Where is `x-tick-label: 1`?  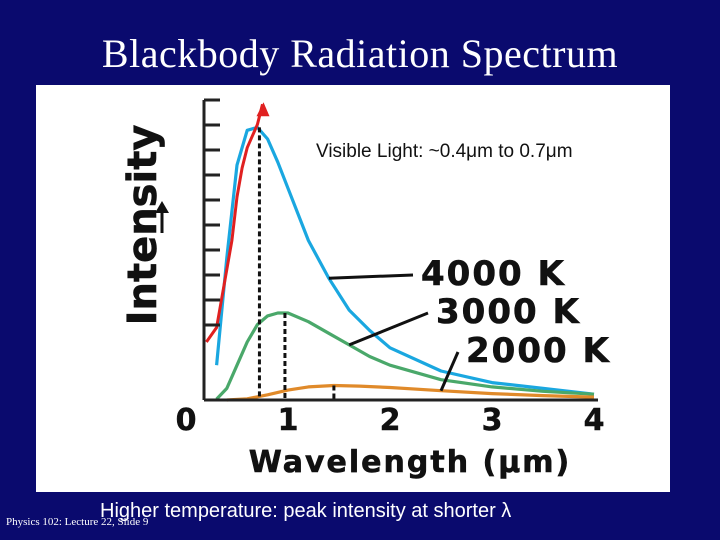 x-tick-label: 1 is located at coordinates (288, 420).